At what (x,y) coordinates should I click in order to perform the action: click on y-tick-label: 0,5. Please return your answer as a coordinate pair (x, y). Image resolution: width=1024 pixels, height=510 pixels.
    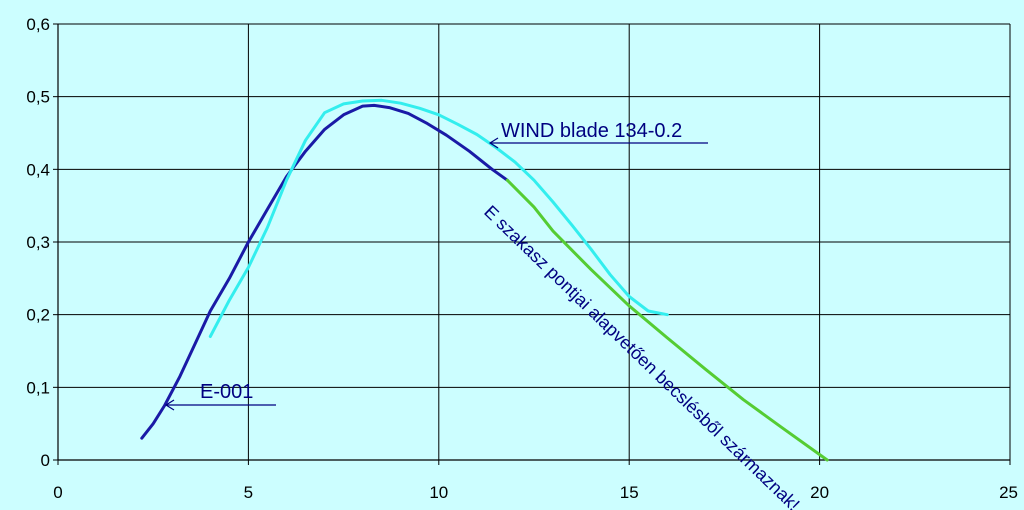
    Looking at the image, I should click on (38, 97).